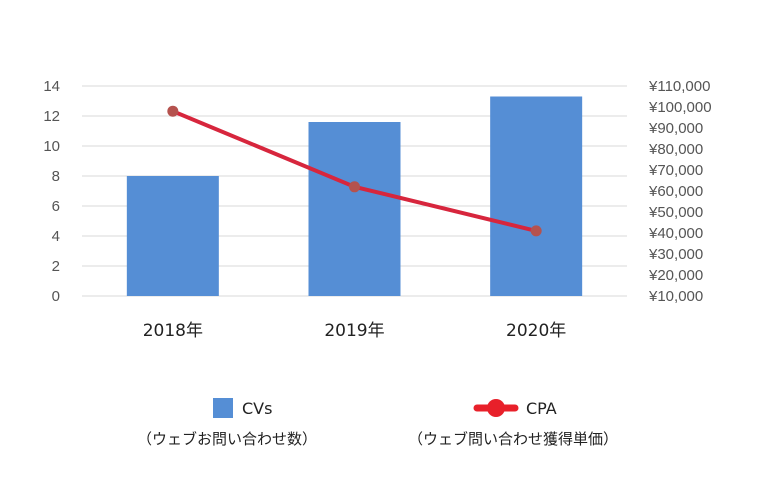 Image resolution: width=780 pixels, height=497 pixels. I want to click on left-tick-label: 14, so click(51, 86).